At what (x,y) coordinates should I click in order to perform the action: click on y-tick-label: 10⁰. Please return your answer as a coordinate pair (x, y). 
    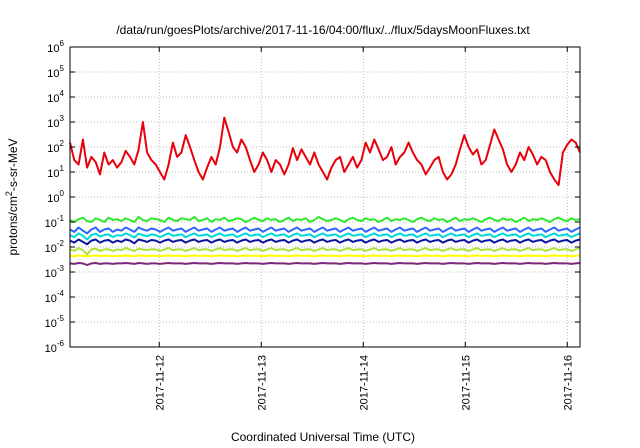
    Looking at the image, I should click on (55, 197).